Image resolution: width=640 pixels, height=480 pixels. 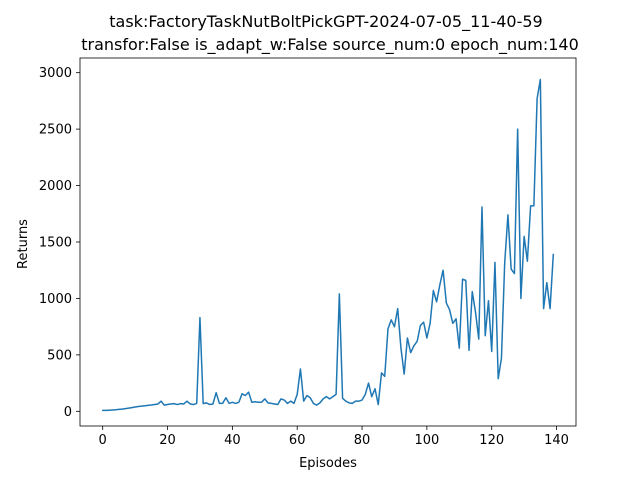 What do you see at coordinates (426, 440) in the screenshot?
I see `x-tick-label: 100` at bounding box center [426, 440].